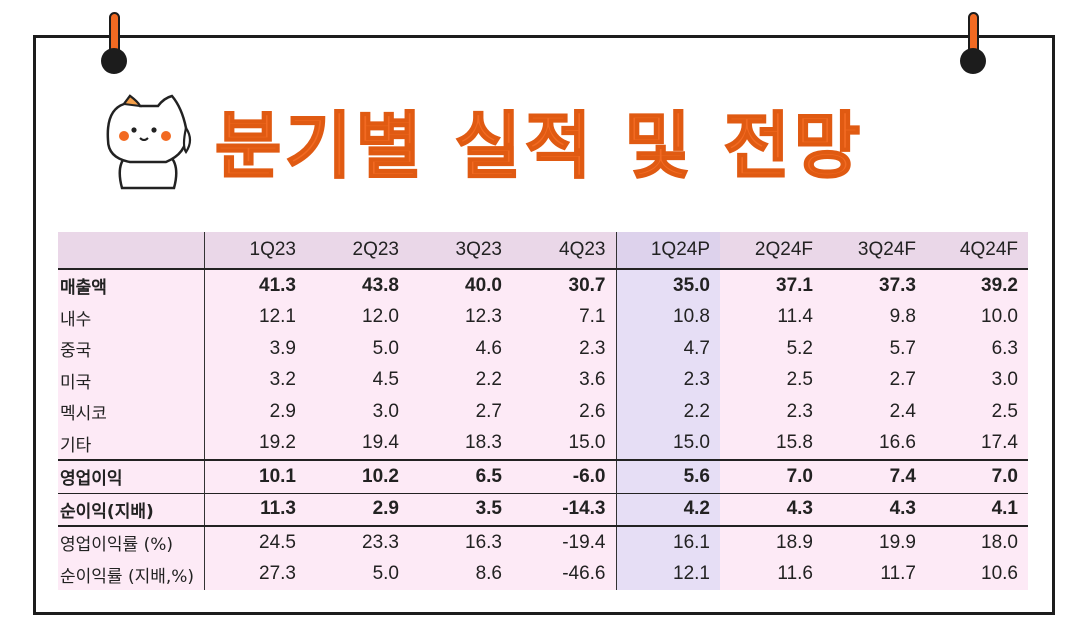 Image resolution: width=1080 pixels, height=642 pixels. Describe the element at coordinates (668, 349) in the screenshot. I see `cell: 4.7` at that location.